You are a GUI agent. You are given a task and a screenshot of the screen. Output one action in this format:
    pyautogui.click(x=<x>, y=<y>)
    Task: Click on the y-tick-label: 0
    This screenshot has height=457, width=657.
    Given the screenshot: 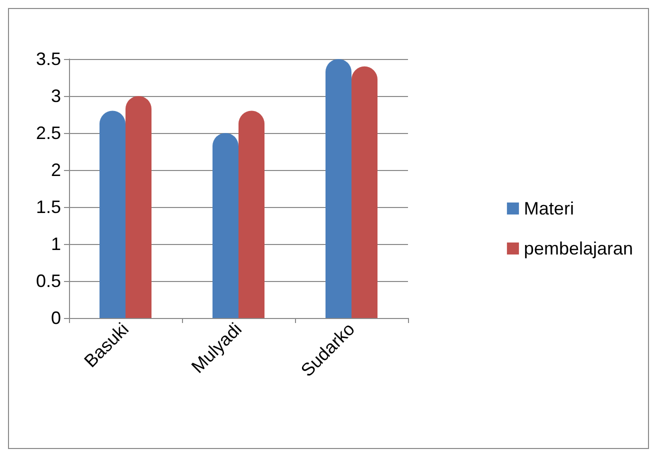 What is the action you would take?
    pyautogui.click(x=55, y=318)
    